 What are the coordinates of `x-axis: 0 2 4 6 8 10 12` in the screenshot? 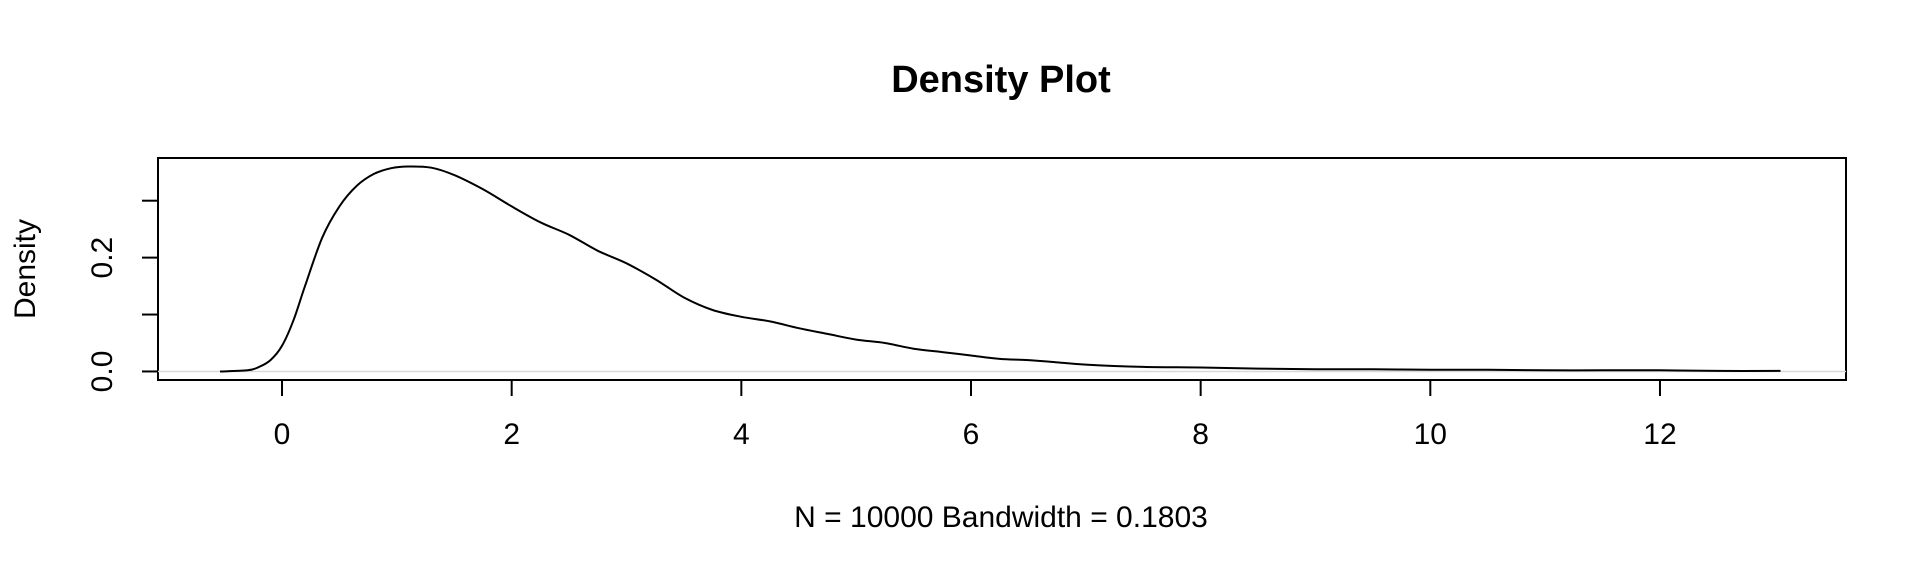 It's located at (975, 415).